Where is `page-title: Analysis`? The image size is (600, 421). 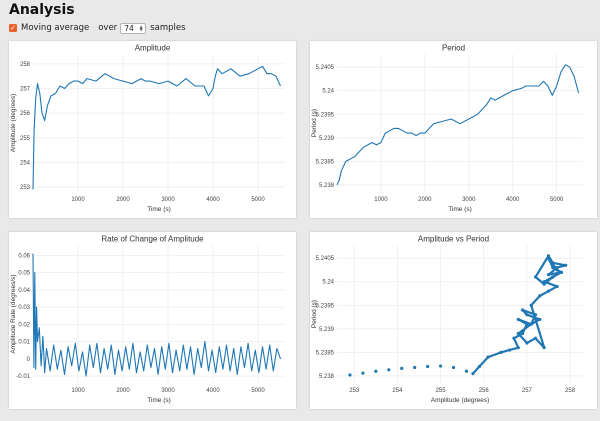
page-title: Analysis is located at coordinates (42, 10).